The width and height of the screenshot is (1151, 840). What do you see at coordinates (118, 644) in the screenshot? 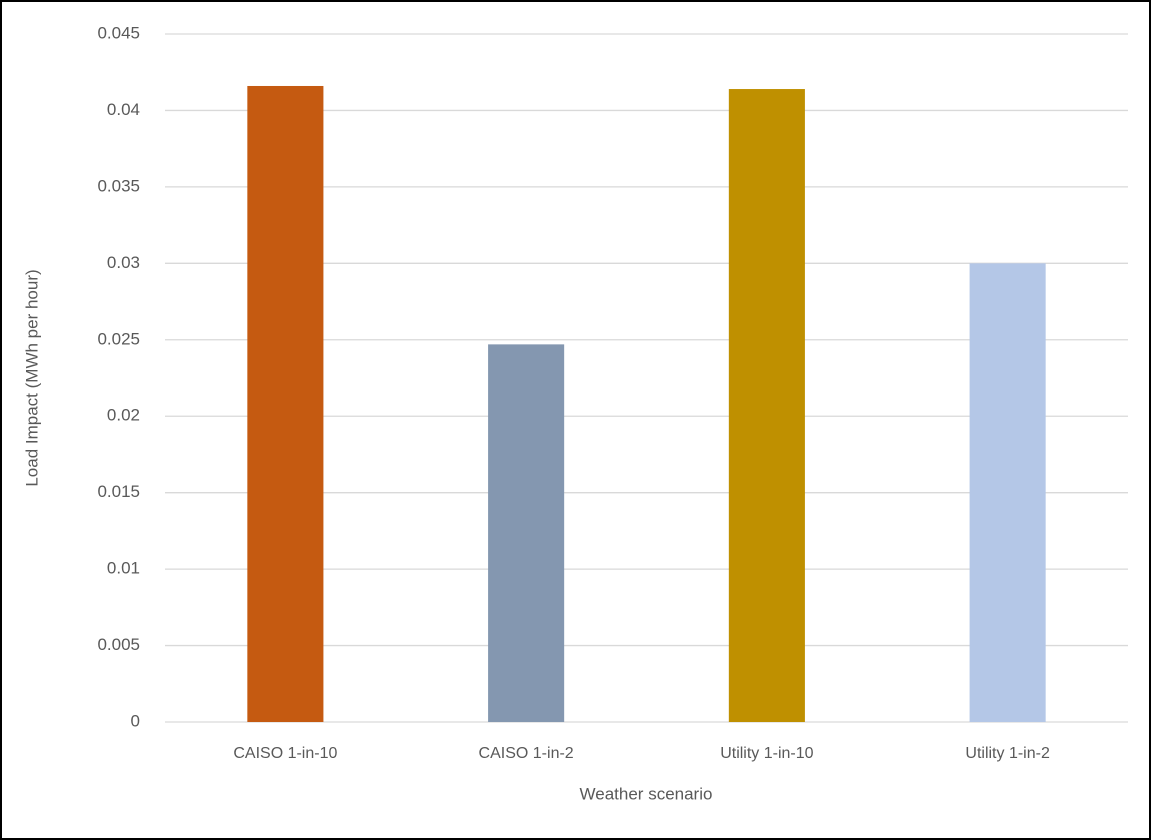
I see `y-tick-label: 0.005` at bounding box center [118, 644].